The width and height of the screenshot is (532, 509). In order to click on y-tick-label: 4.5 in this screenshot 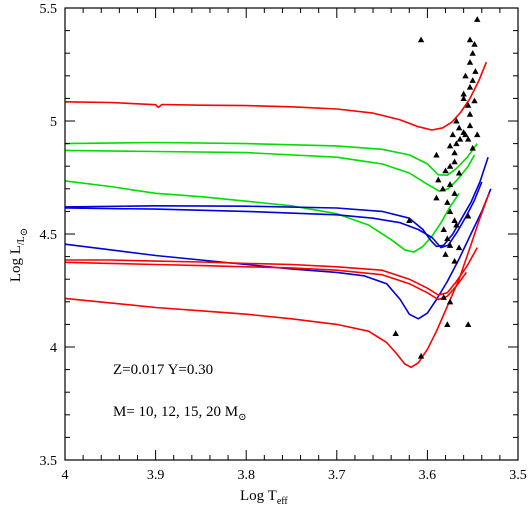, I will do `click(49, 235)`.